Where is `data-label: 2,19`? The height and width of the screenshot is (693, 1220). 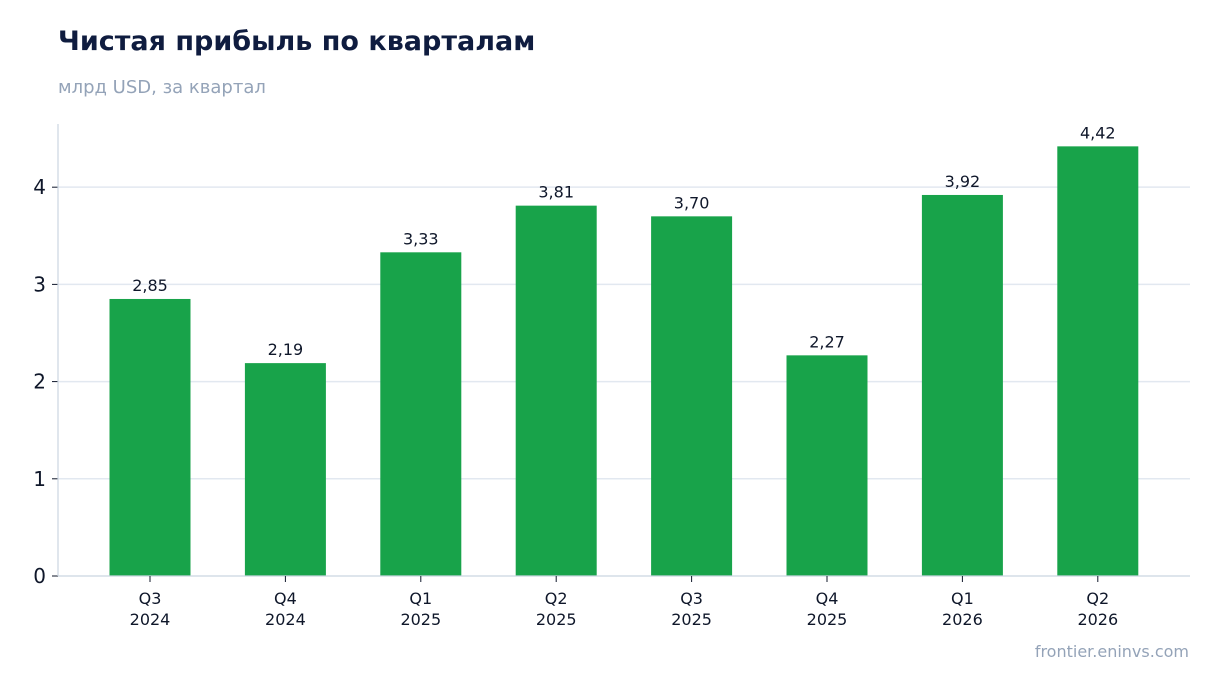 data-label: 2,19 is located at coordinates (286, 349).